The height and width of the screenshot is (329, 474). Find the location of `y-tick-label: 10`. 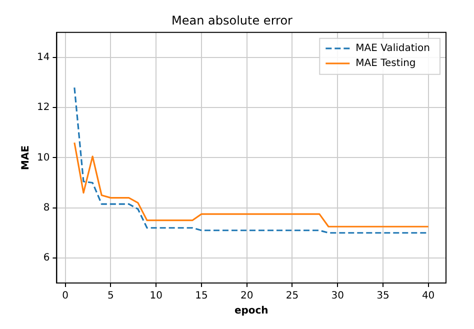

y-tick-label: 10 is located at coordinates (43, 158).